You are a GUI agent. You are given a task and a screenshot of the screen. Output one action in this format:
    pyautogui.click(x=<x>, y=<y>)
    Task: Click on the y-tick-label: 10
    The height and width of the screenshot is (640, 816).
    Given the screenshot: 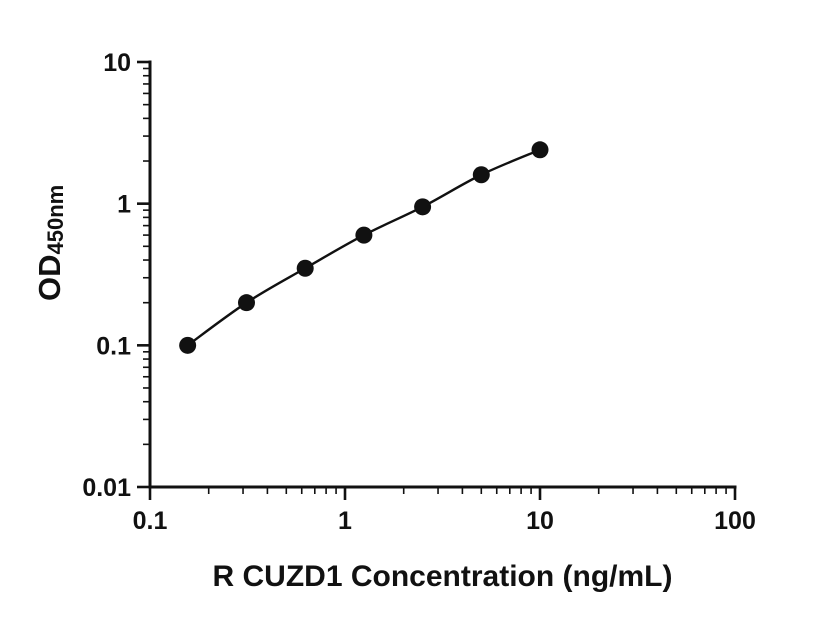 What is the action you would take?
    pyautogui.click(x=117, y=63)
    